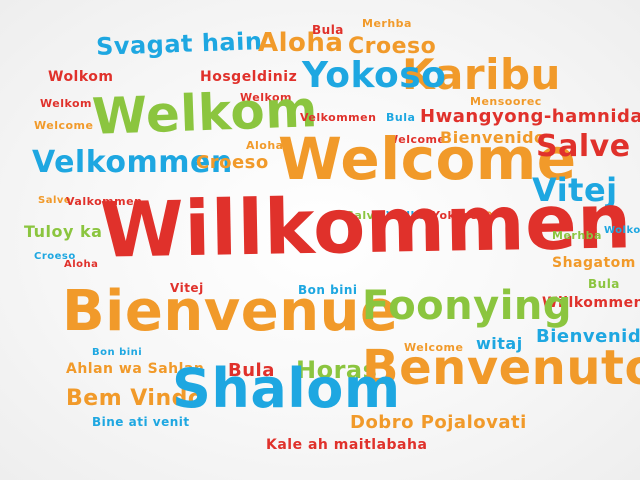  I want to click on word-croeso-small: Croeso, so click(493, 214).